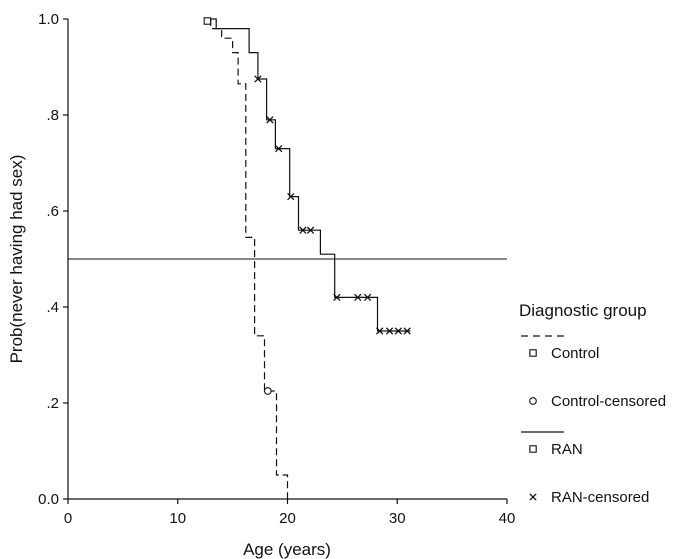  I want to click on legend-marker-ran-censored, so click(533, 497).